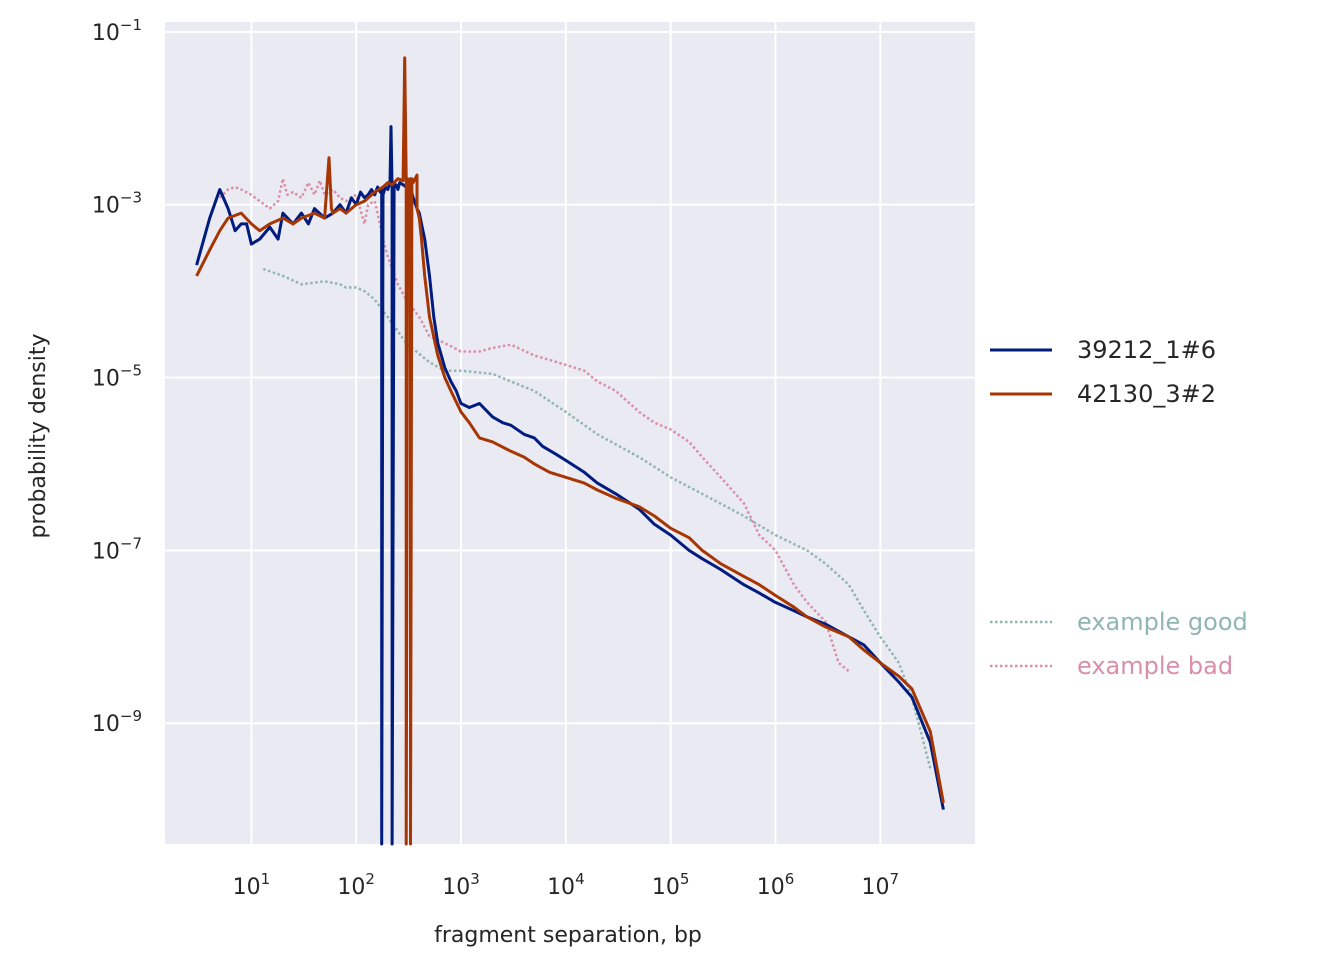  I want to click on x-tick-label-exponent: 3, so click(475, 879).